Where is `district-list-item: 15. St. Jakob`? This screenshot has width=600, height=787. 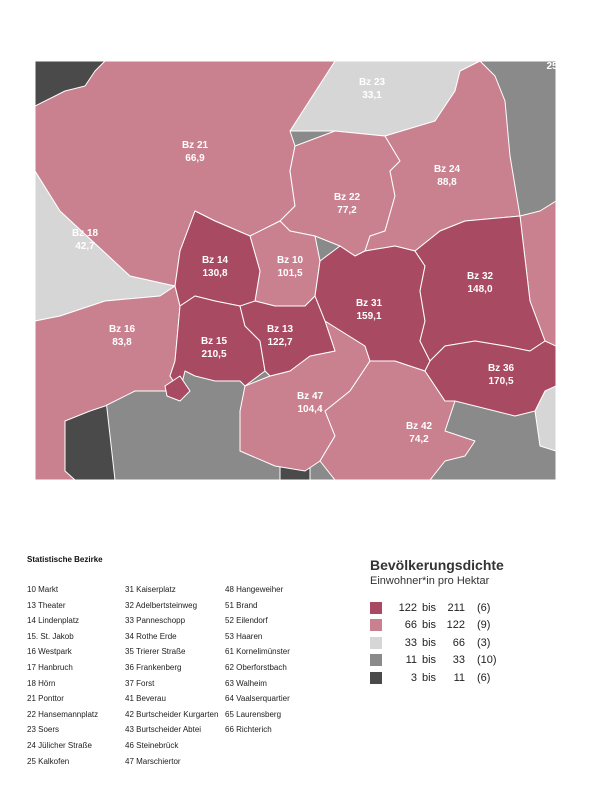
district-list-item: 15. St. Jakob is located at coordinates (50, 636).